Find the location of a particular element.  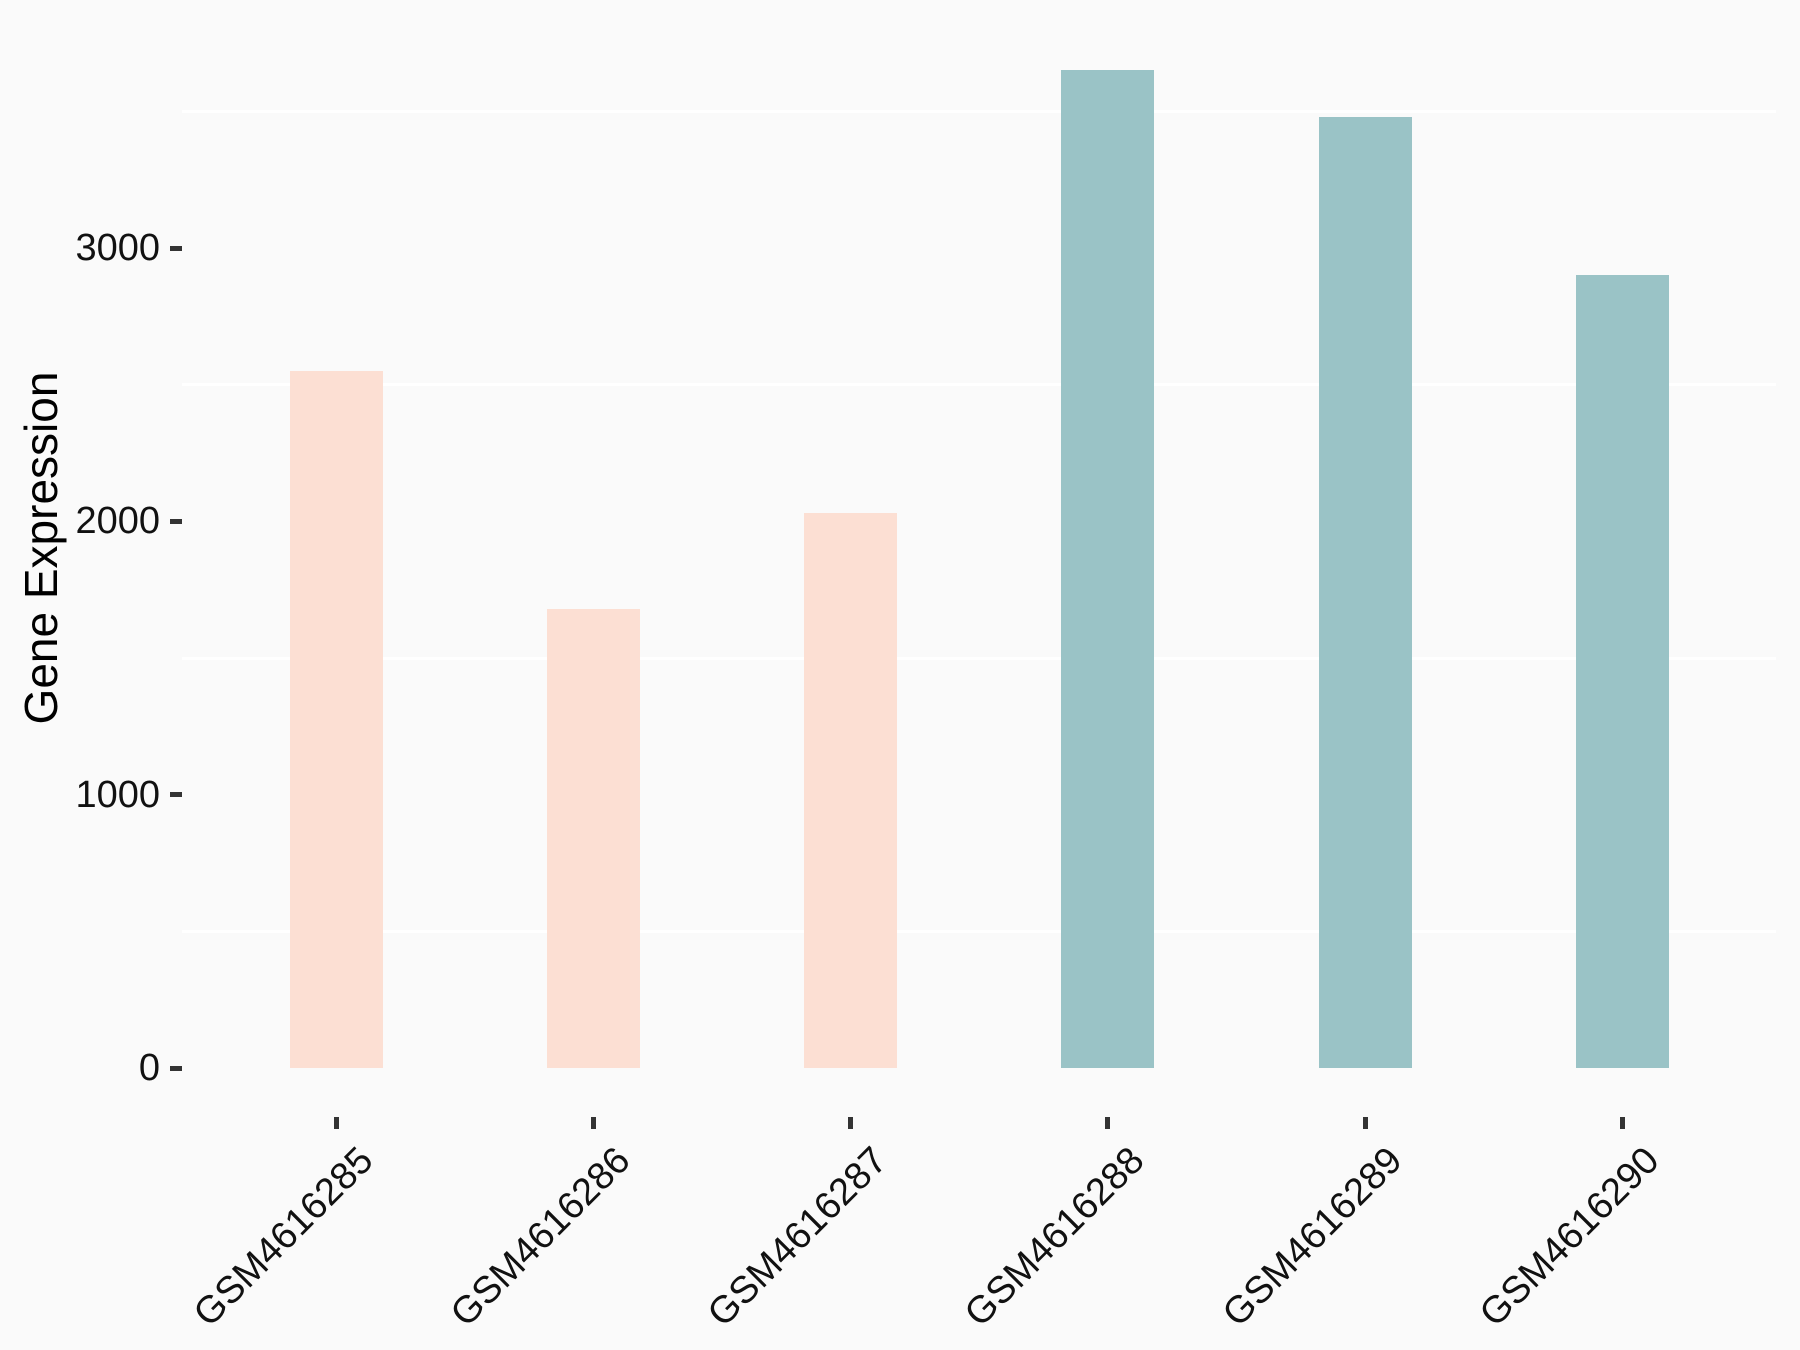

y-tick-label-1000: 1000 is located at coordinates (117, 794).